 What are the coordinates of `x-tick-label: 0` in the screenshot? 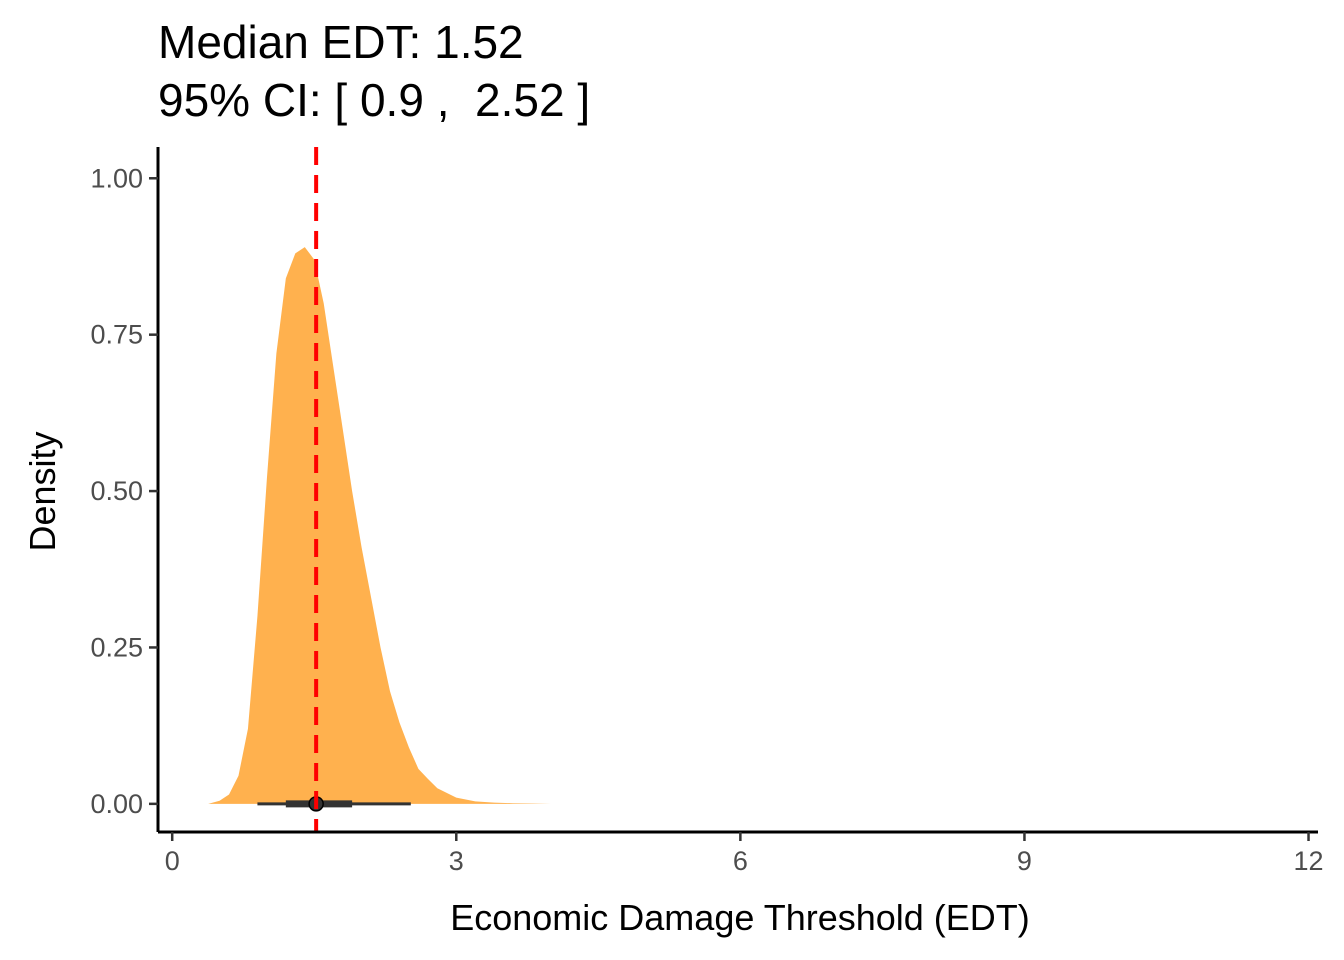 It's located at (172, 861).